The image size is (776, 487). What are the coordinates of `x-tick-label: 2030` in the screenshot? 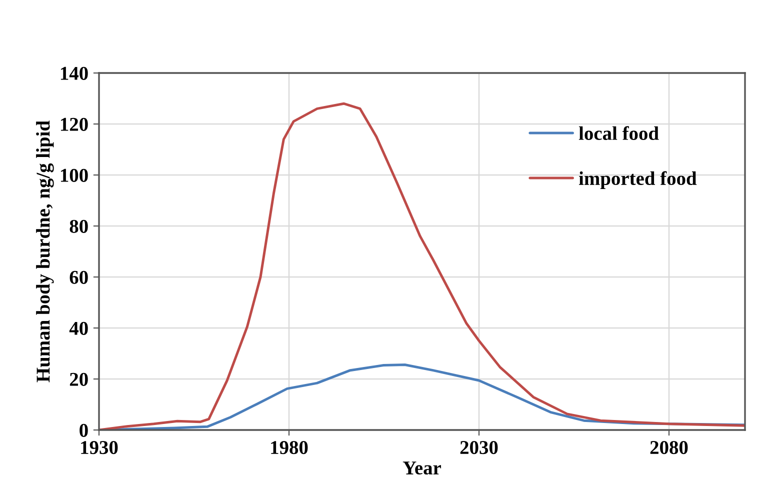 It's located at (479, 447).